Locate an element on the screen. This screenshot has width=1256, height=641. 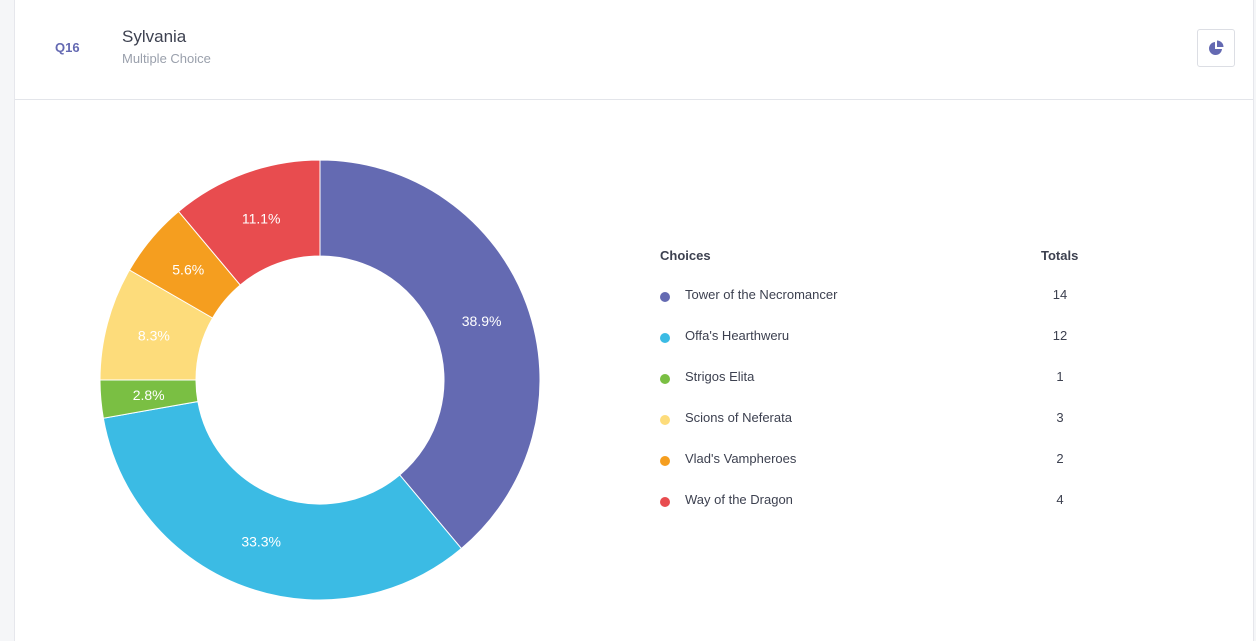
slice-percent-label: 8.3% is located at coordinates (154, 335).